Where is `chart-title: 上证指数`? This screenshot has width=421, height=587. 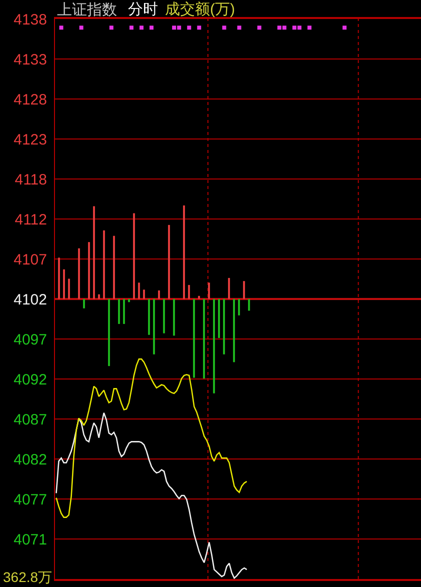
chart-title: 上证指数 is located at coordinates (87, 9).